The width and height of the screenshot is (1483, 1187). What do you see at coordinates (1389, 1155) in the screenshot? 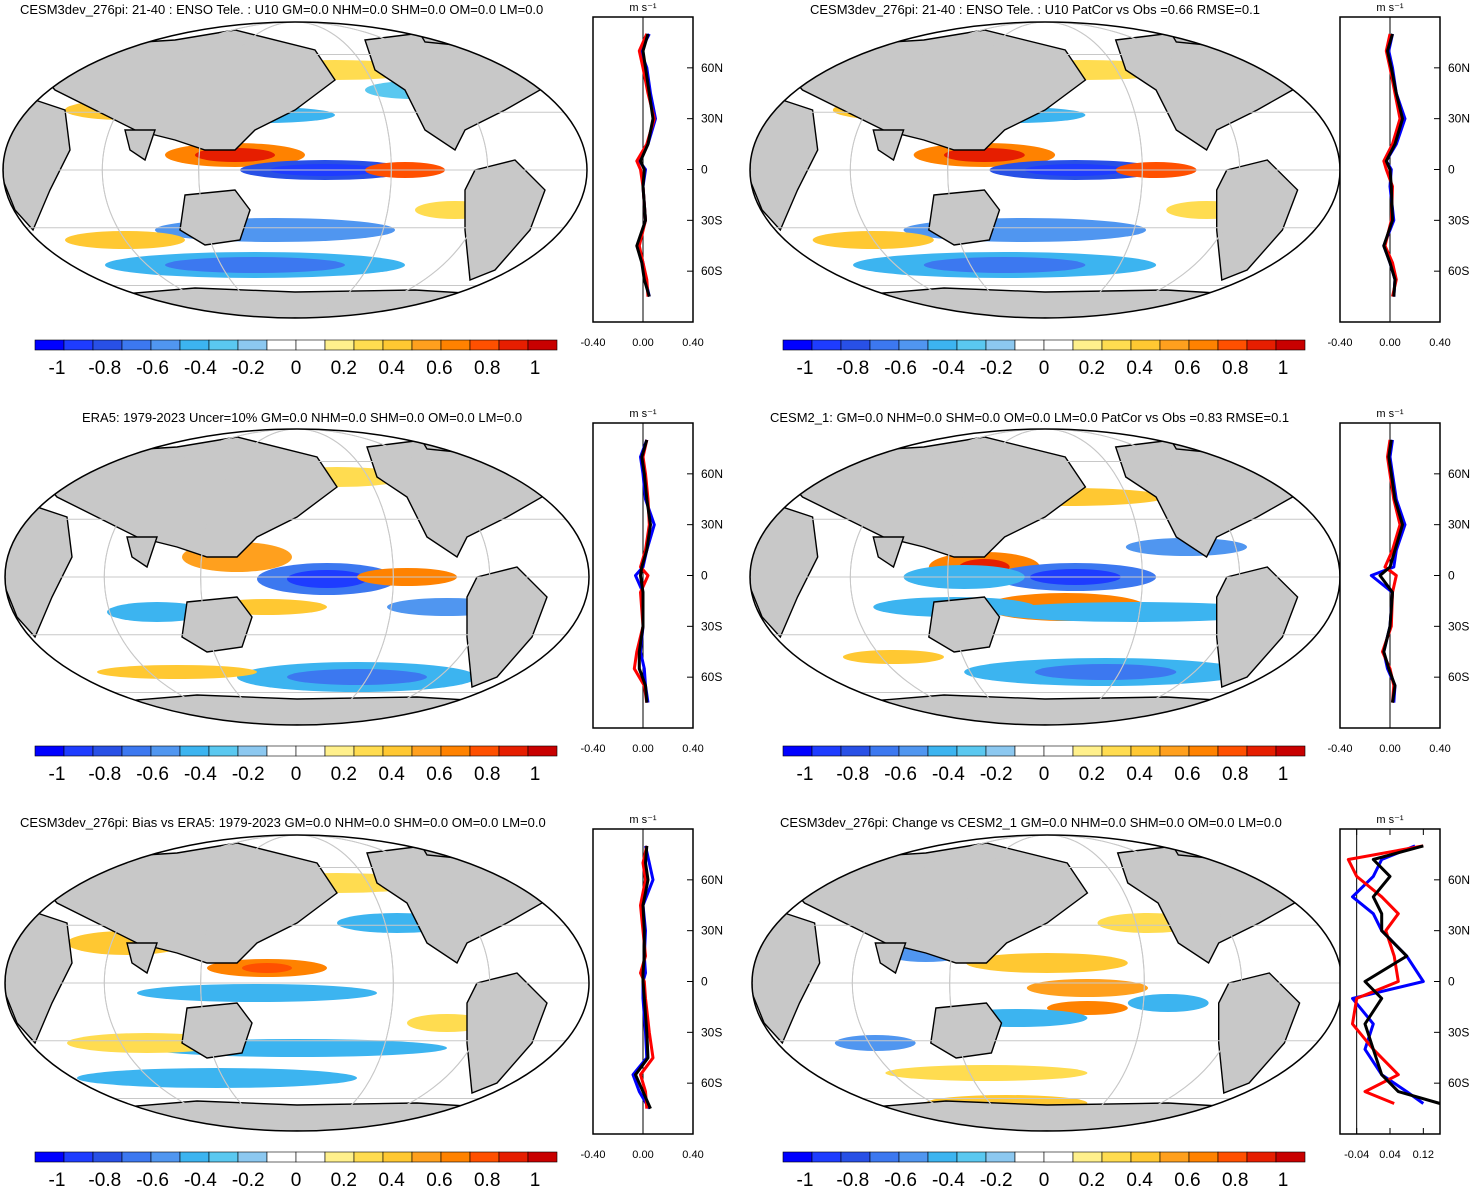
I see `profile-x-label: 0.04` at bounding box center [1389, 1155].